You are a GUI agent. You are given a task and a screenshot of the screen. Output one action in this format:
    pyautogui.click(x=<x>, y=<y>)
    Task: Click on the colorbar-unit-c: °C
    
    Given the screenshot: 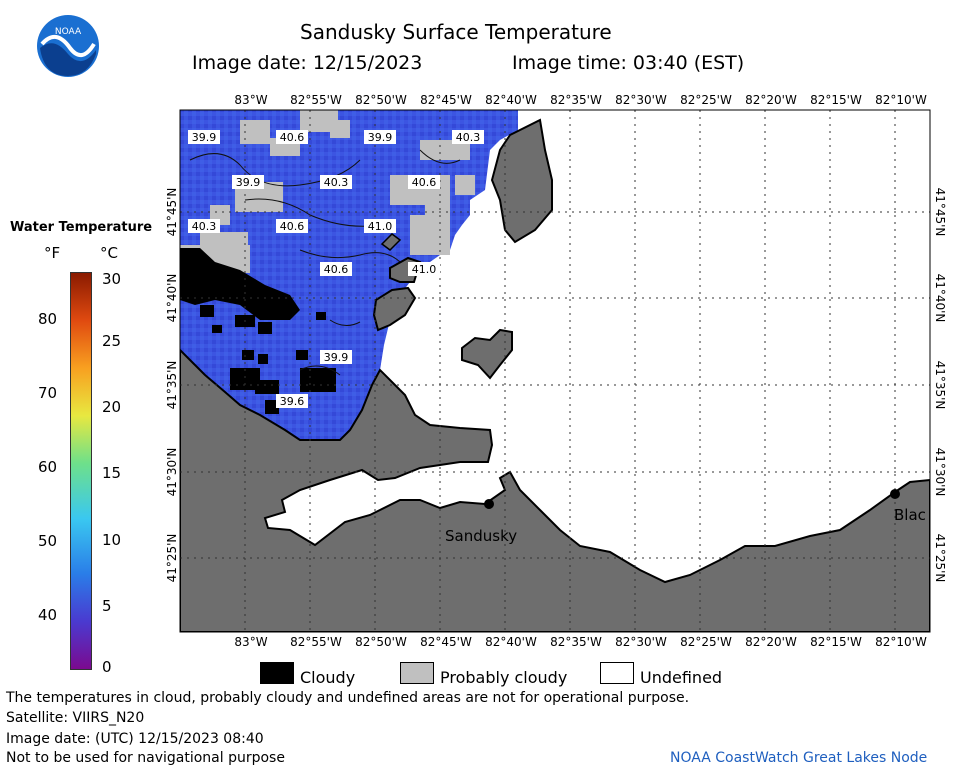 What is the action you would take?
    pyautogui.click(x=109, y=253)
    